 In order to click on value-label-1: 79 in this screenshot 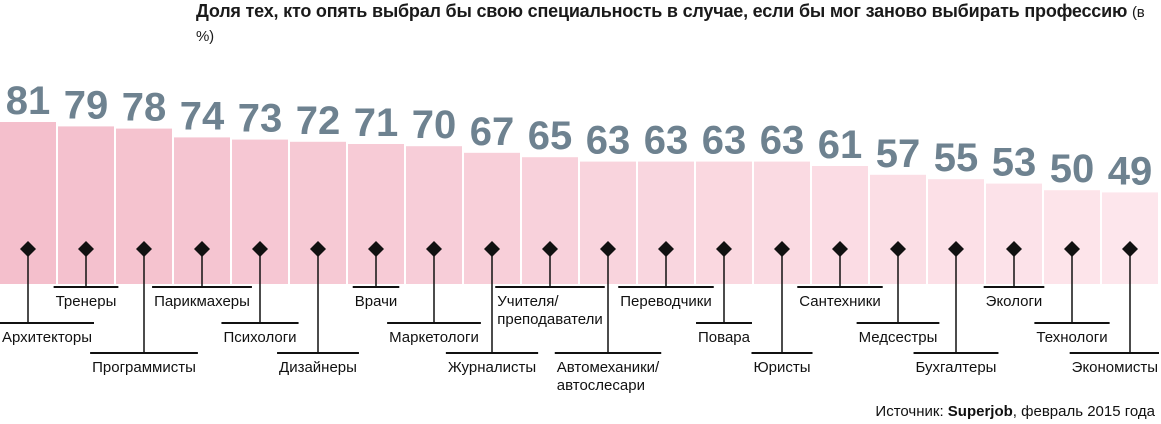, I will do `click(86, 105)`.